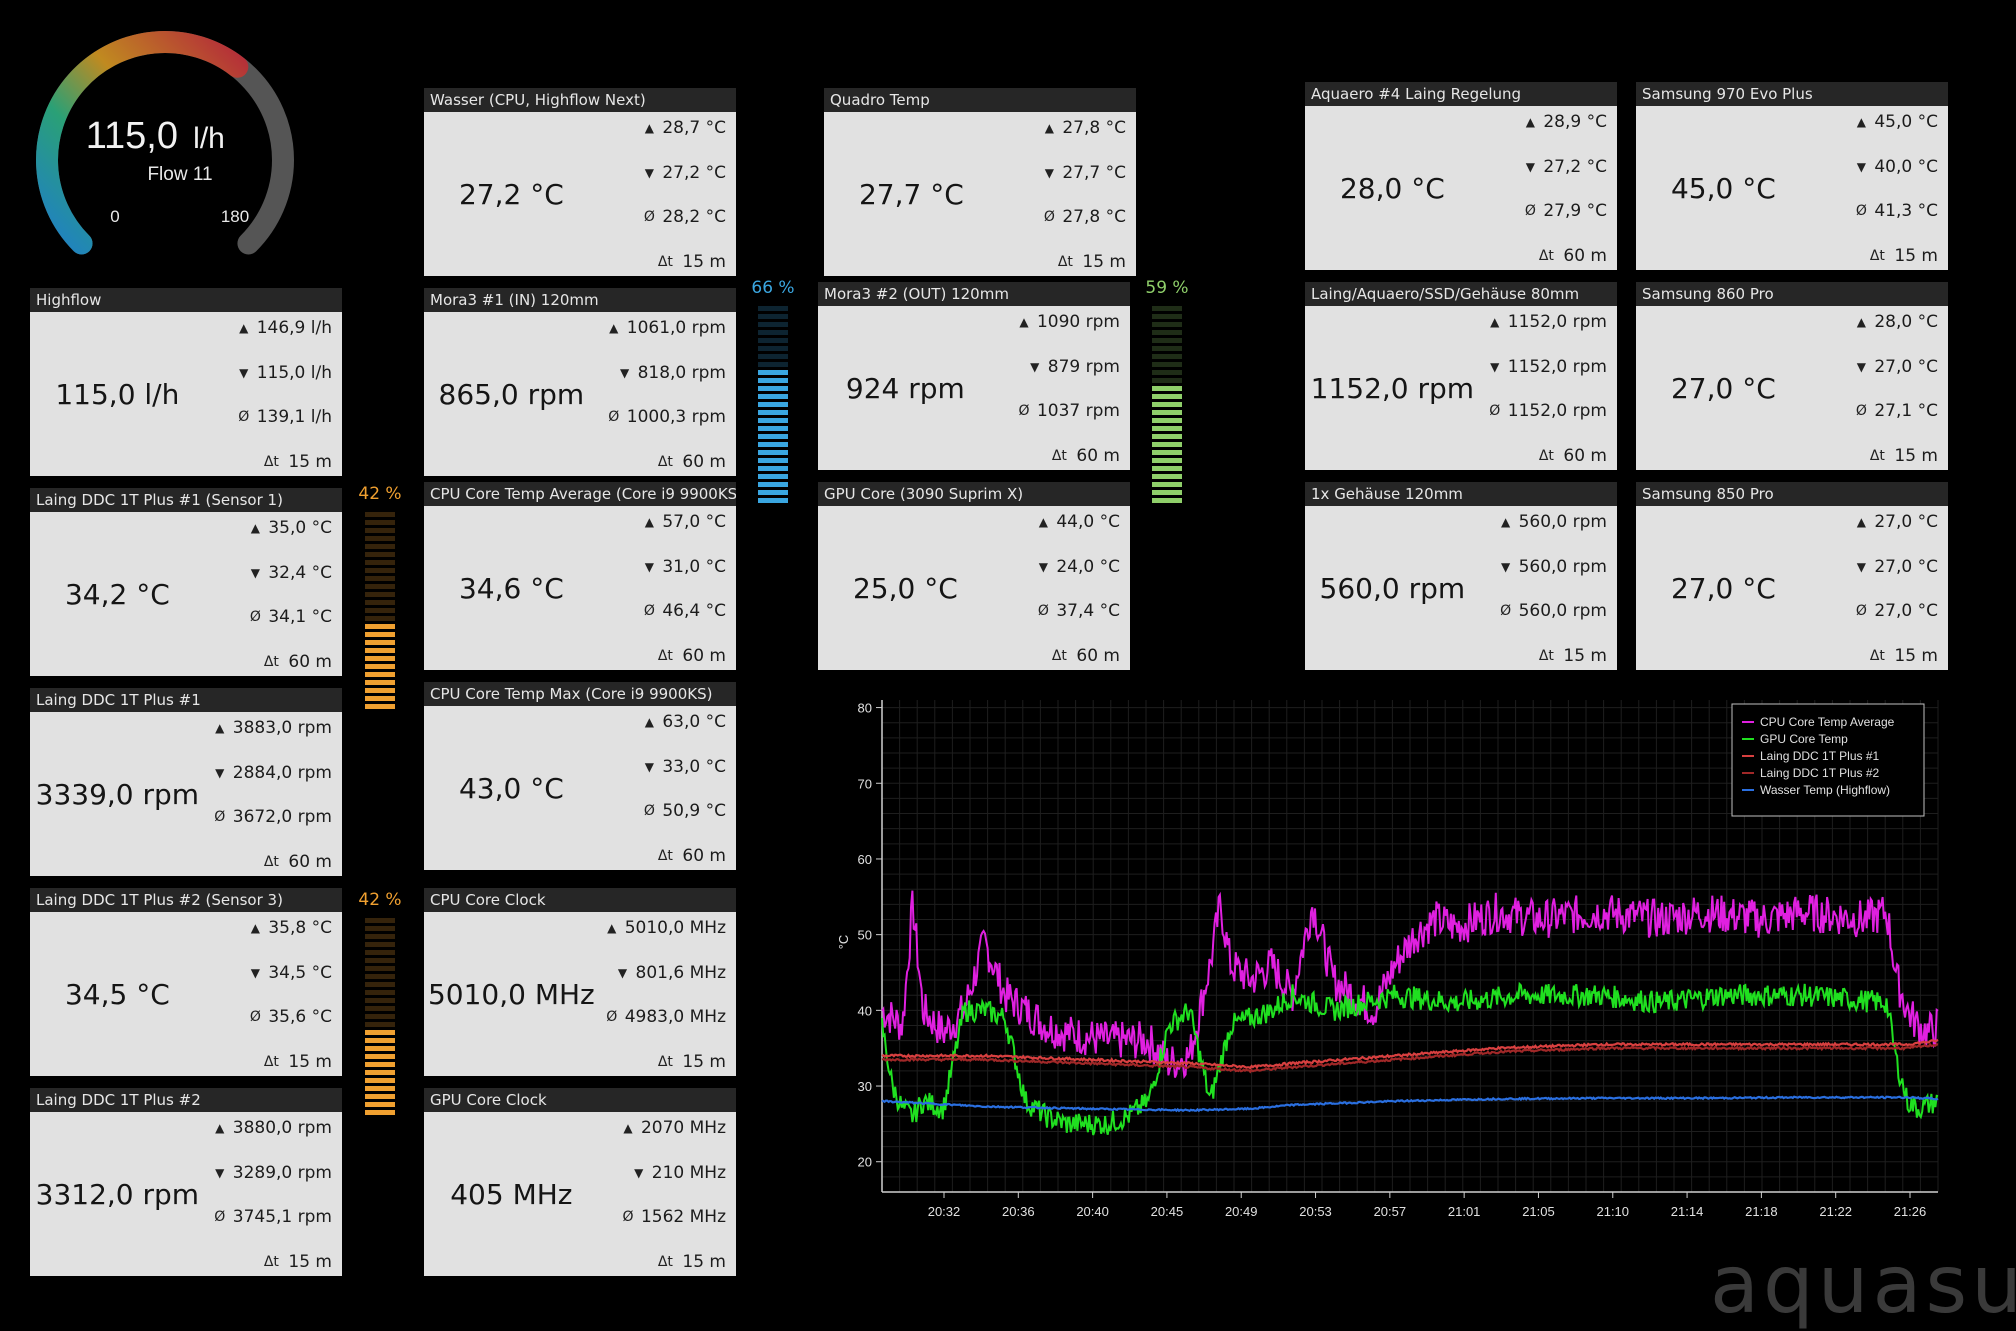  What do you see at coordinates (865, 708) in the screenshot?
I see `y-tick-label: 80` at bounding box center [865, 708].